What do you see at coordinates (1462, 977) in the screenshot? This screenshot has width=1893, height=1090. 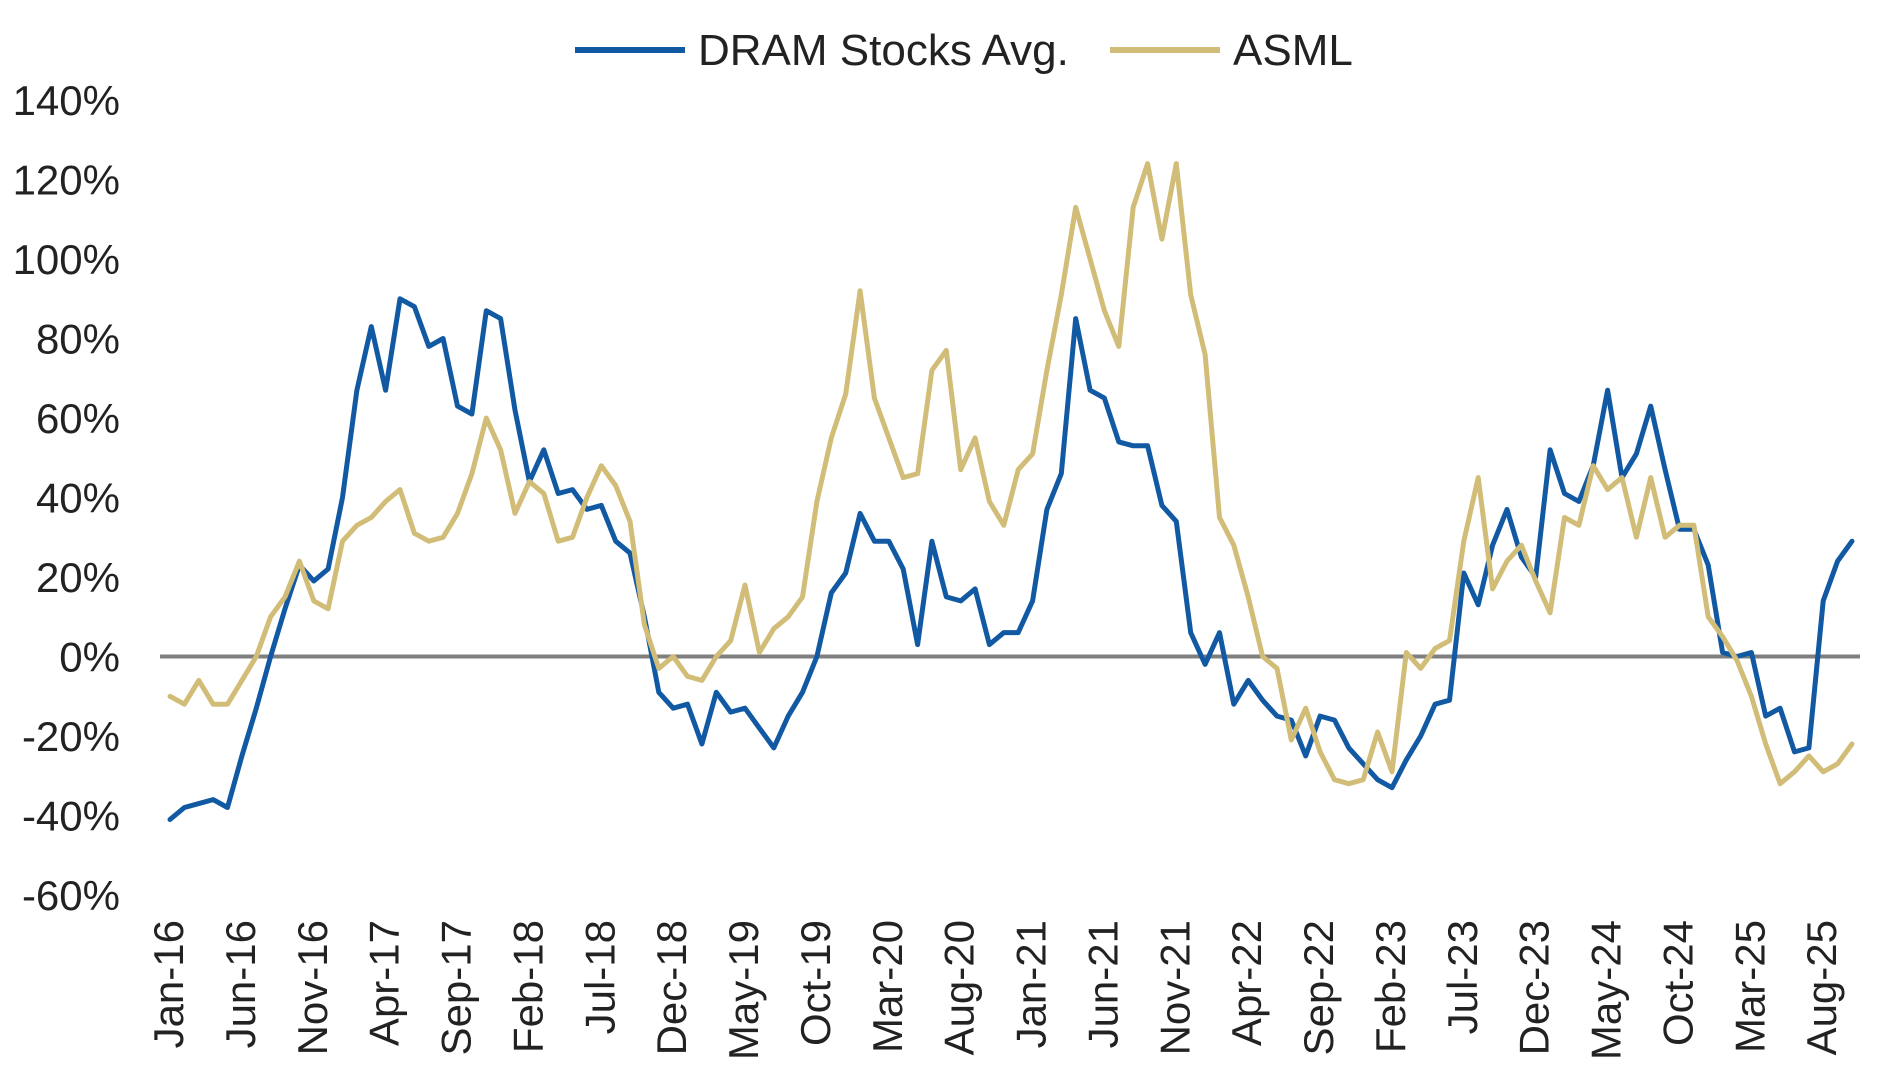 I see `x-tick-label: Jul-23` at bounding box center [1462, 977].